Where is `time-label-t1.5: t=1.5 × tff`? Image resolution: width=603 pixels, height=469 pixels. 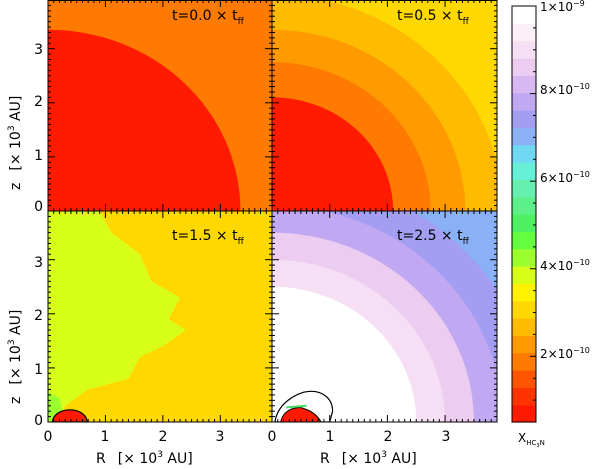 time-label-t1.5: t=1.5 × tff is located at coordinates (208, 237).